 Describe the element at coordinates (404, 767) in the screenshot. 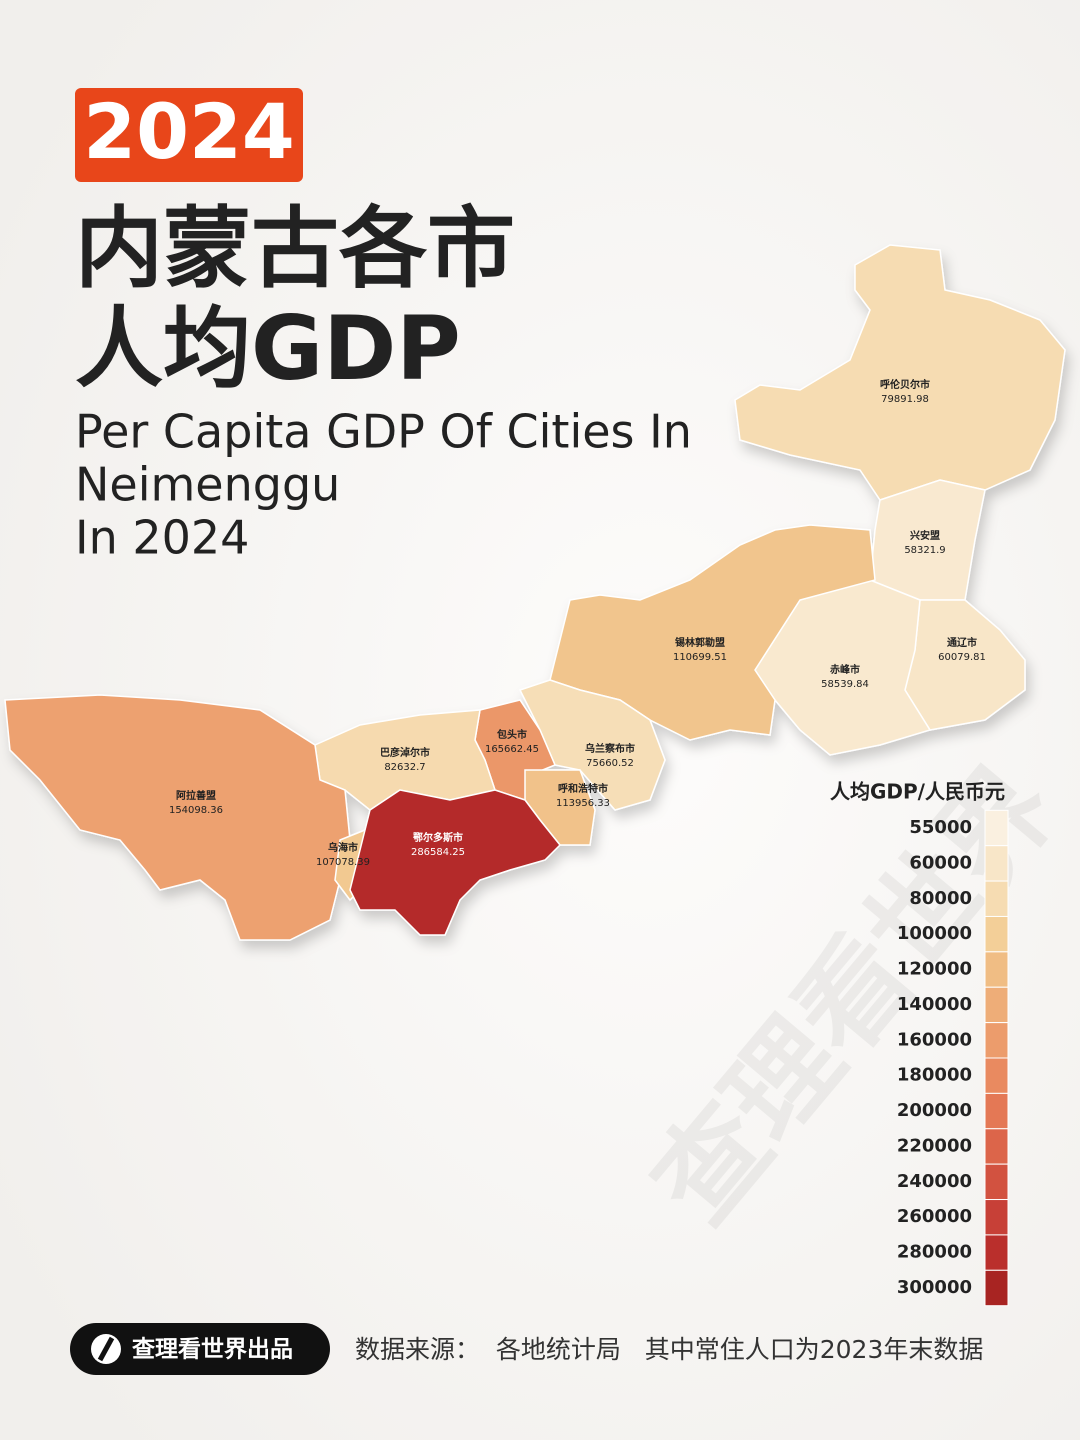

I see `region-value: 82632.7` at that location.